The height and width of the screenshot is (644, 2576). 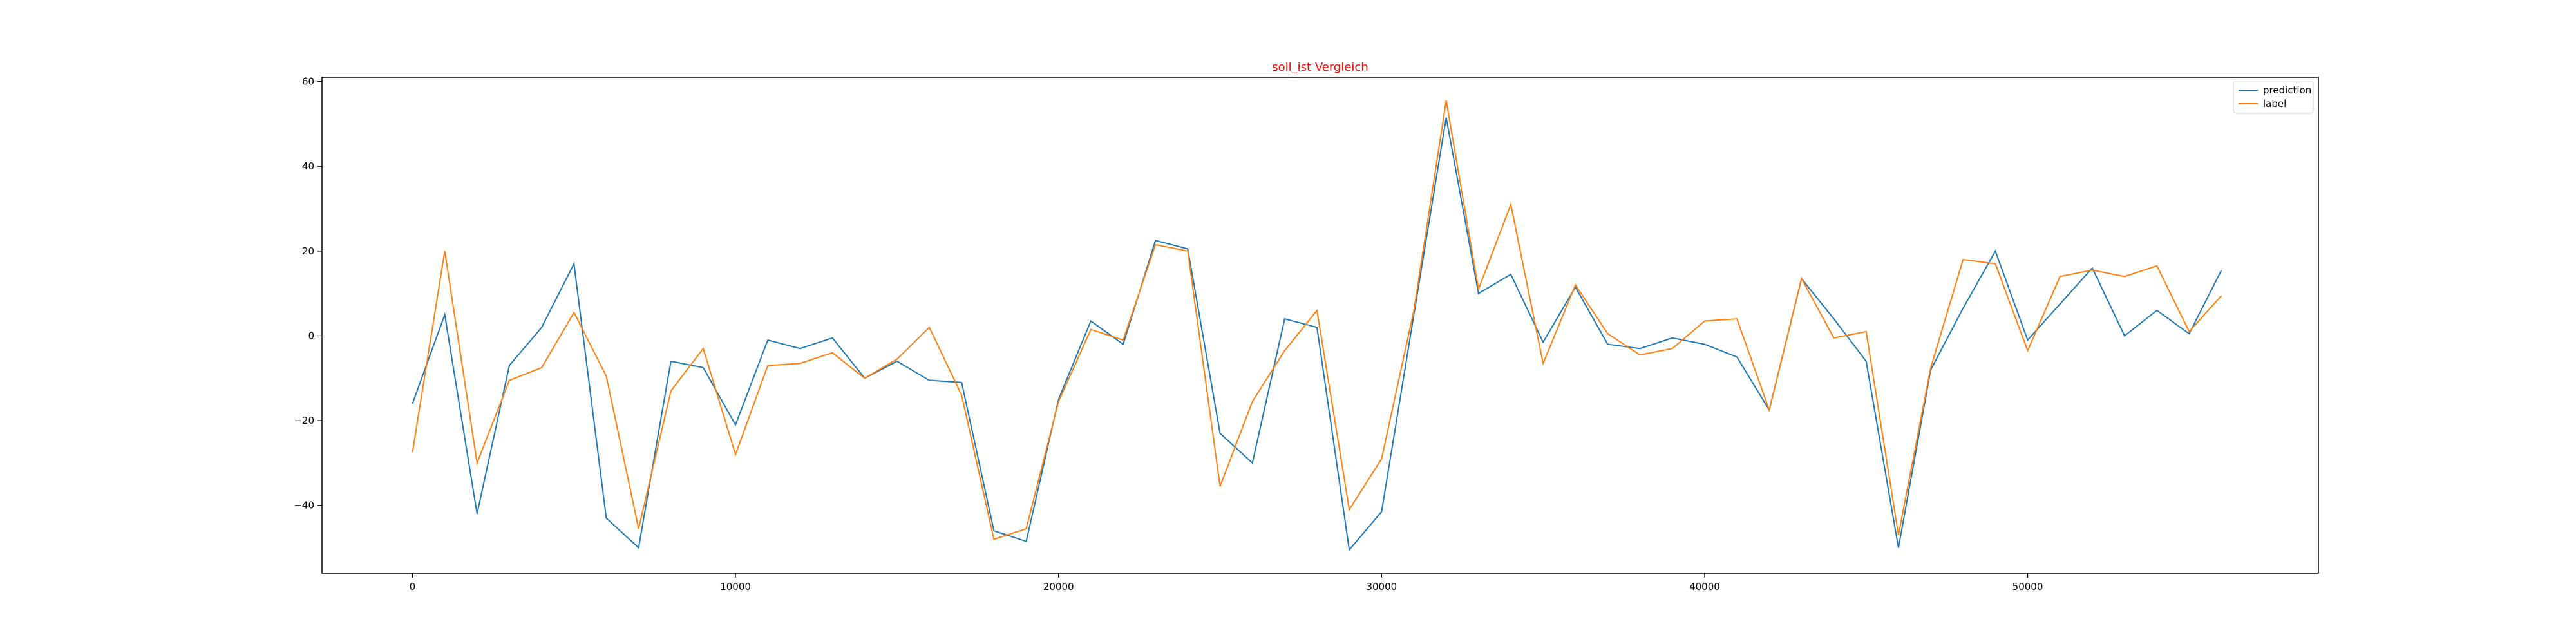 What do you see at coordinates (413, 587) in the screenshot?
I see `x-tick-label: 0` at bounding box center [413, 587].